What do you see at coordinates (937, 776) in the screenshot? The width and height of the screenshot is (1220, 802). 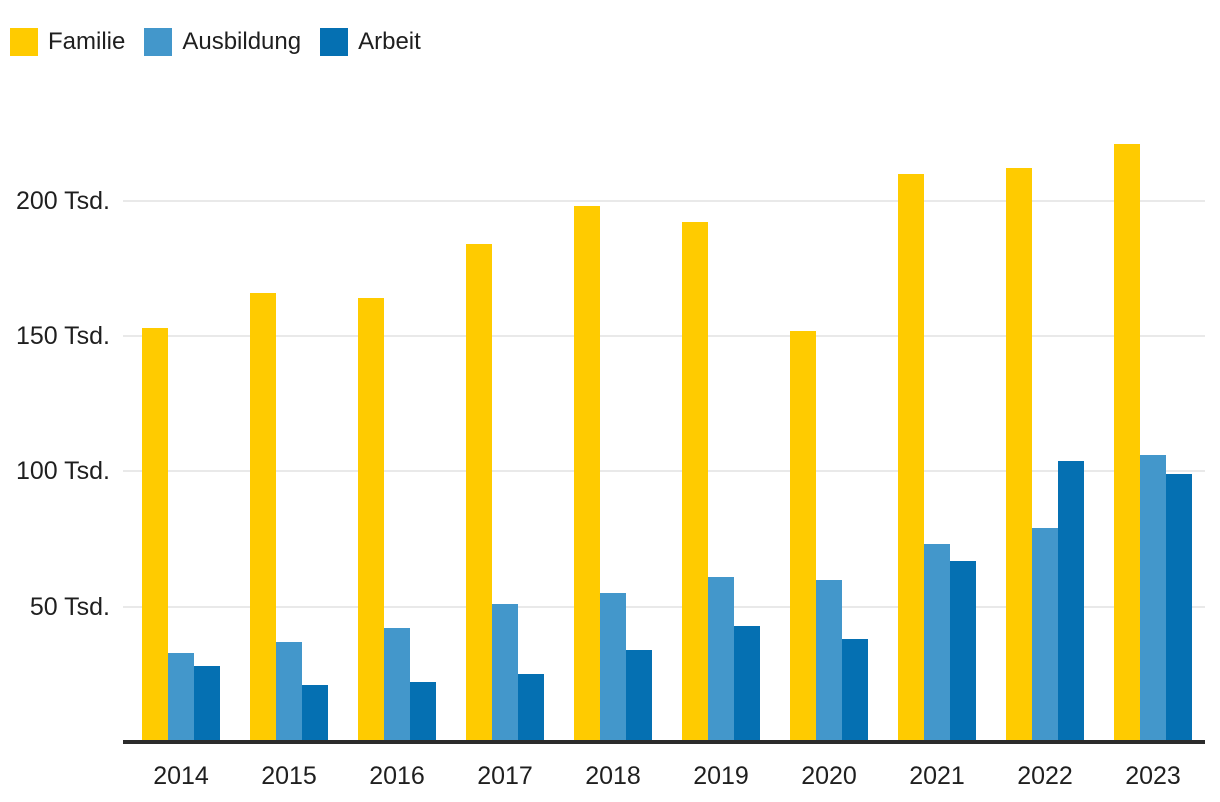 I see `x-tick-label: 2021` at bounding box center [937, 776].